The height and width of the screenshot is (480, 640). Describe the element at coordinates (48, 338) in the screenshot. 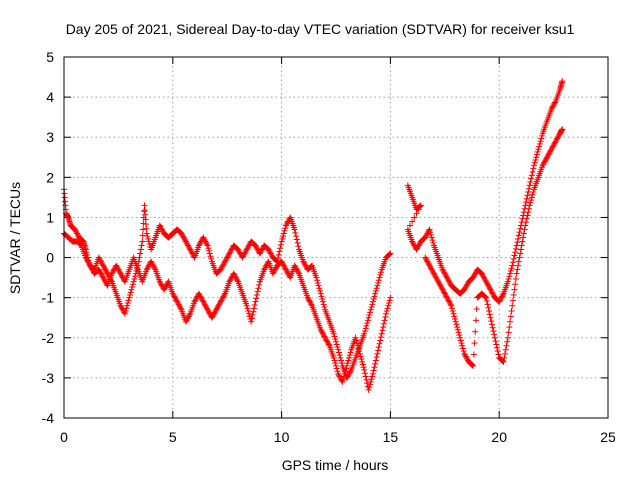

I see `y-tick-label: -2` at that location.